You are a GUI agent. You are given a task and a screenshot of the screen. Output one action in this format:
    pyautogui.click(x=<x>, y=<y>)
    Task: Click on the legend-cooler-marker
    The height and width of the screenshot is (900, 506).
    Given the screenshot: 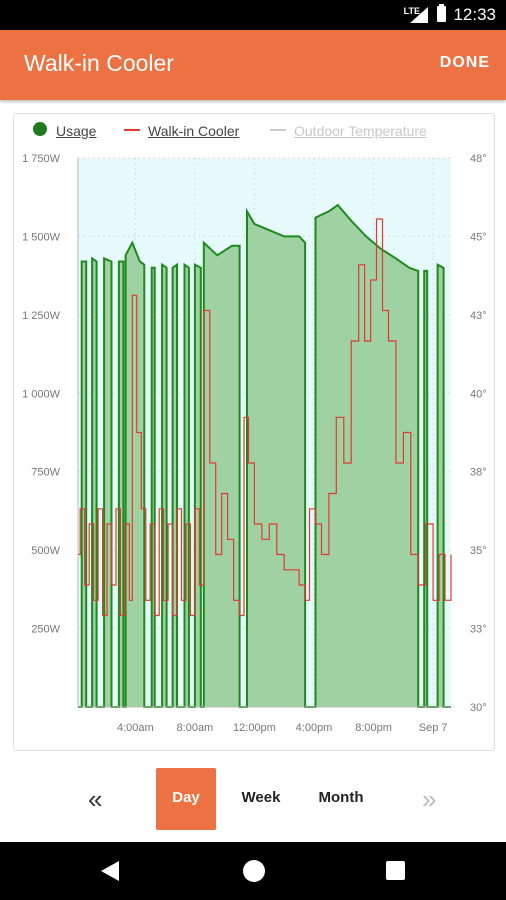 What is the action you would take?
    pyautogui.click(x=132, y=130)
    